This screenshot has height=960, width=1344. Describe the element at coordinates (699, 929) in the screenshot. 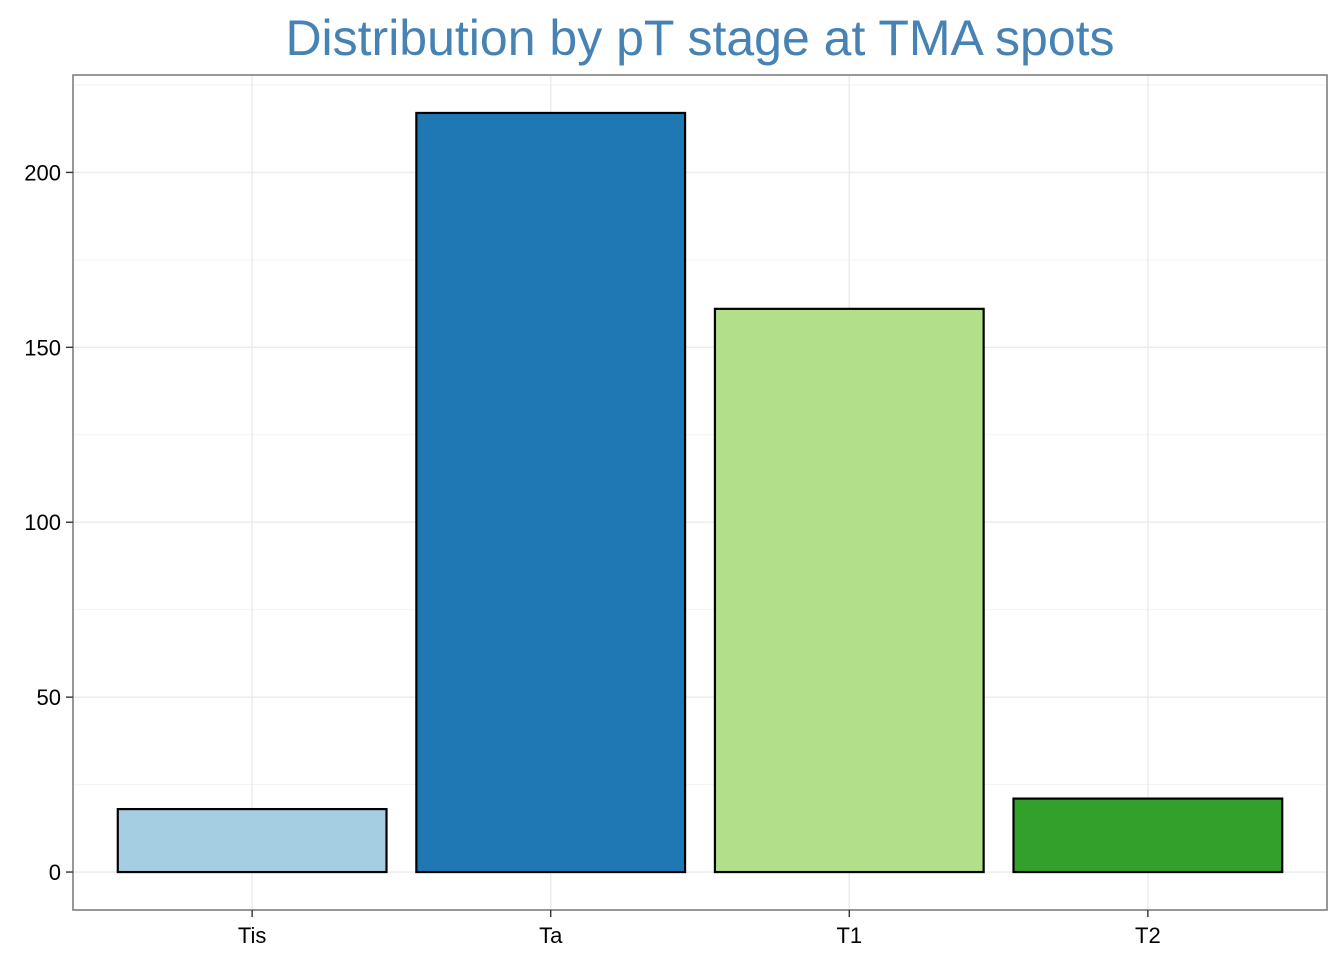

I see `x-axis: Tis Ta T1 T2` at that location.